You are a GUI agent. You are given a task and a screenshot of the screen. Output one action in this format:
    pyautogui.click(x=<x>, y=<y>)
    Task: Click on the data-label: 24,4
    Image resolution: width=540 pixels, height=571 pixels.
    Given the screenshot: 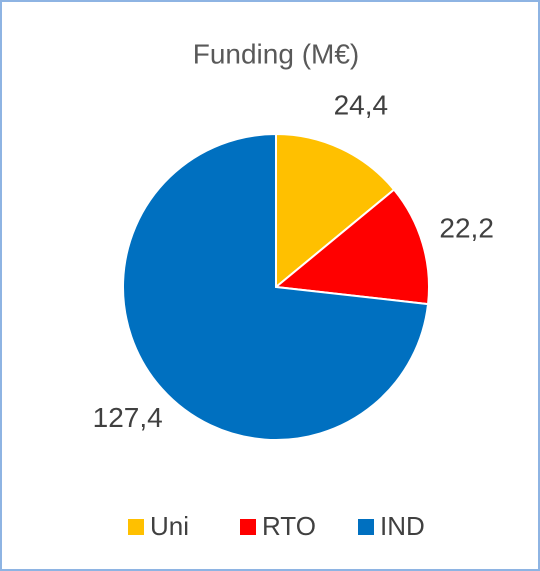 What is the action you would take?
    pyautogui.click(x=361, y=104)
    